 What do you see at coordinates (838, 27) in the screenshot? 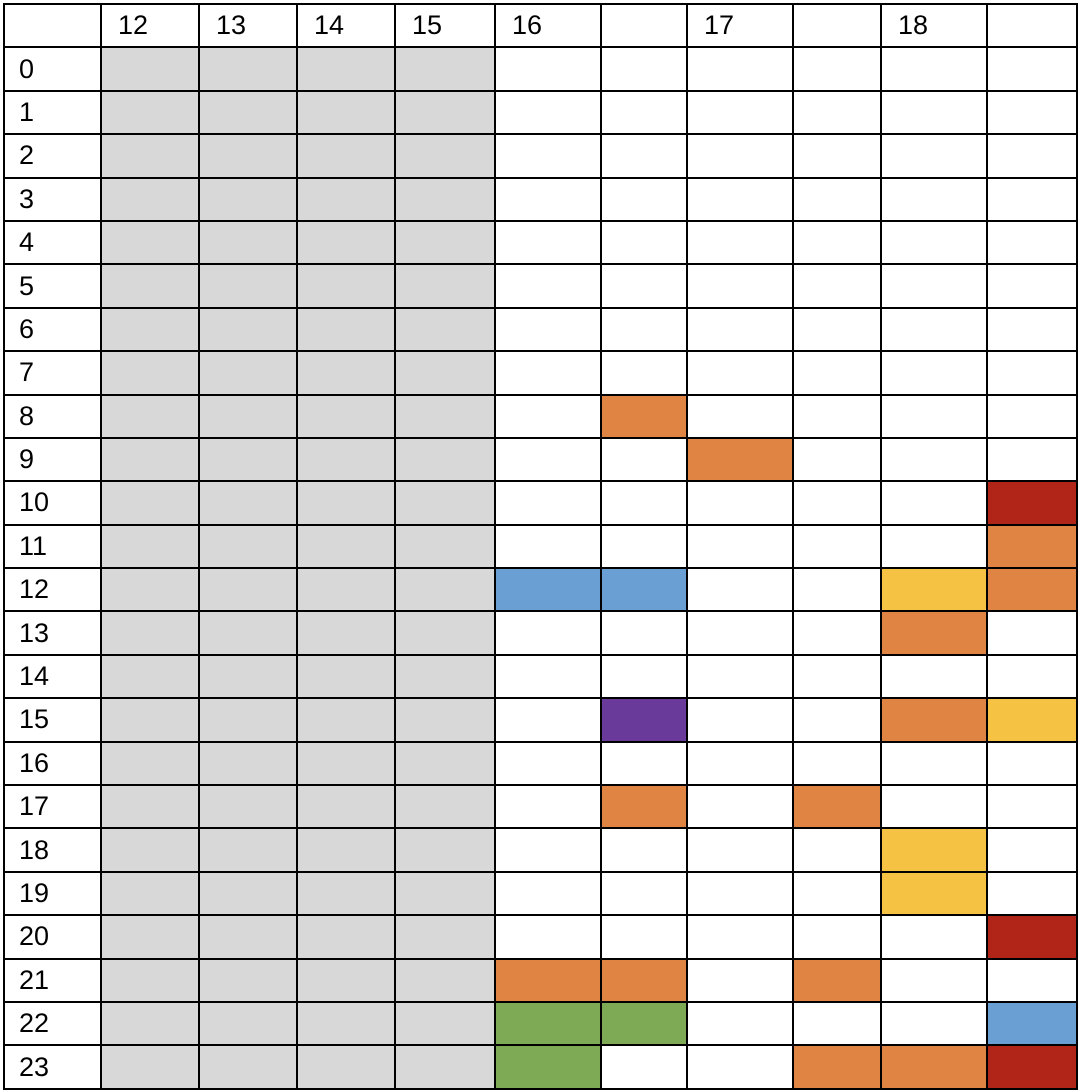
I see `column-header` at bounding box center [838, 27].